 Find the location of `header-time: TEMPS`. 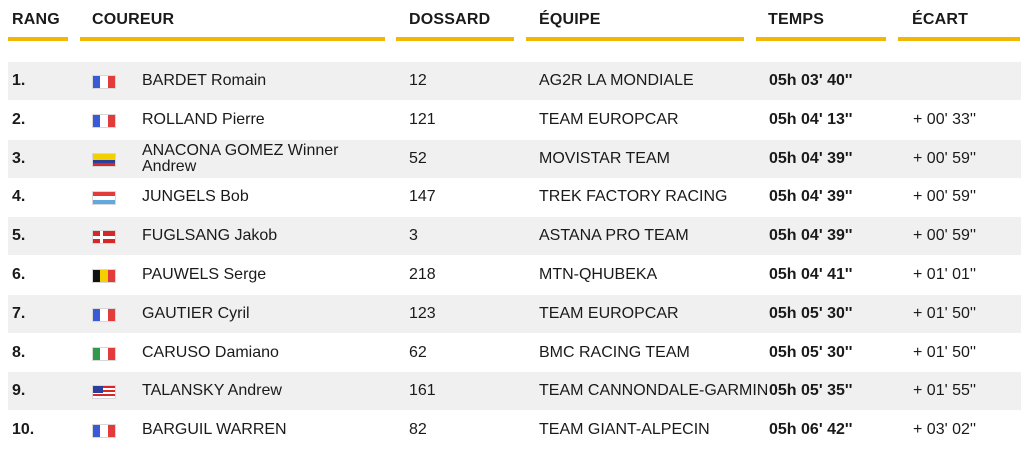

header-time: TEMPS is located at coordinates (821, 22).